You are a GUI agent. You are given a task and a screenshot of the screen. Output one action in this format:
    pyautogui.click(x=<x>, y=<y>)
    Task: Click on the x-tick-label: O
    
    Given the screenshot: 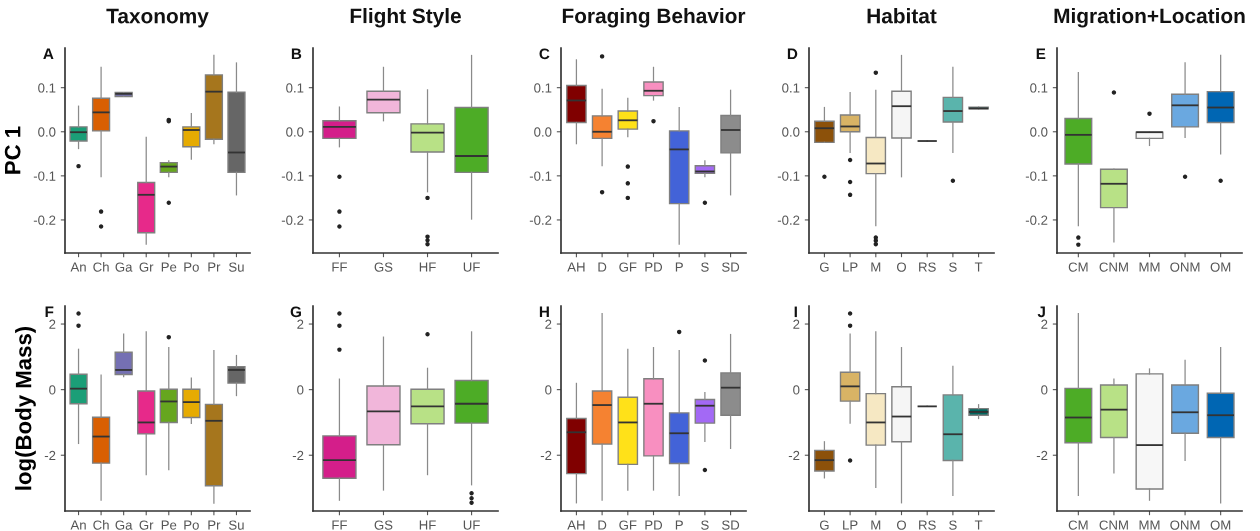 What is the action you would take?
    pyautogui.click(x=901, y=267)
    